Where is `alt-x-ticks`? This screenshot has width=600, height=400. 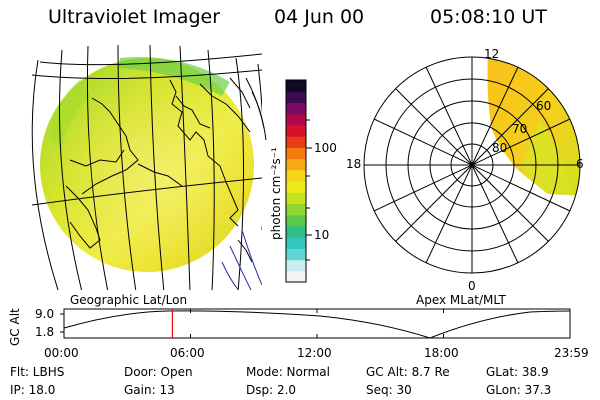
alt-x-ticks is located at coordinates (317, 323).